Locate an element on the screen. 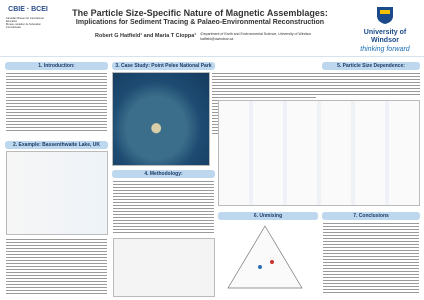 Image resolution: width=424 pixels, height=300 pixels. section-header: 2. Example: Bassenthwaite Lake, UK is located at coordinates (56, 145).